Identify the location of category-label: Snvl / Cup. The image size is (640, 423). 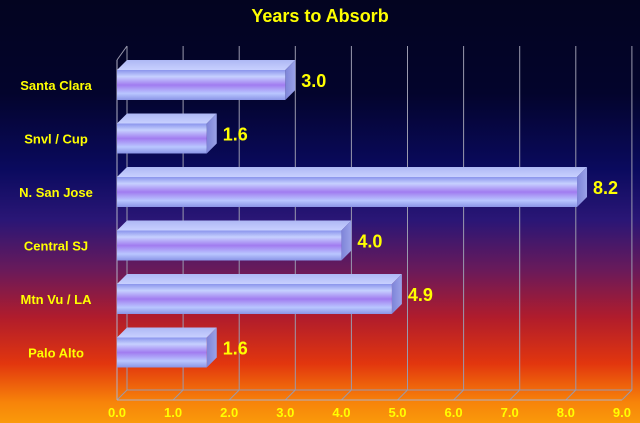
(56, 139).